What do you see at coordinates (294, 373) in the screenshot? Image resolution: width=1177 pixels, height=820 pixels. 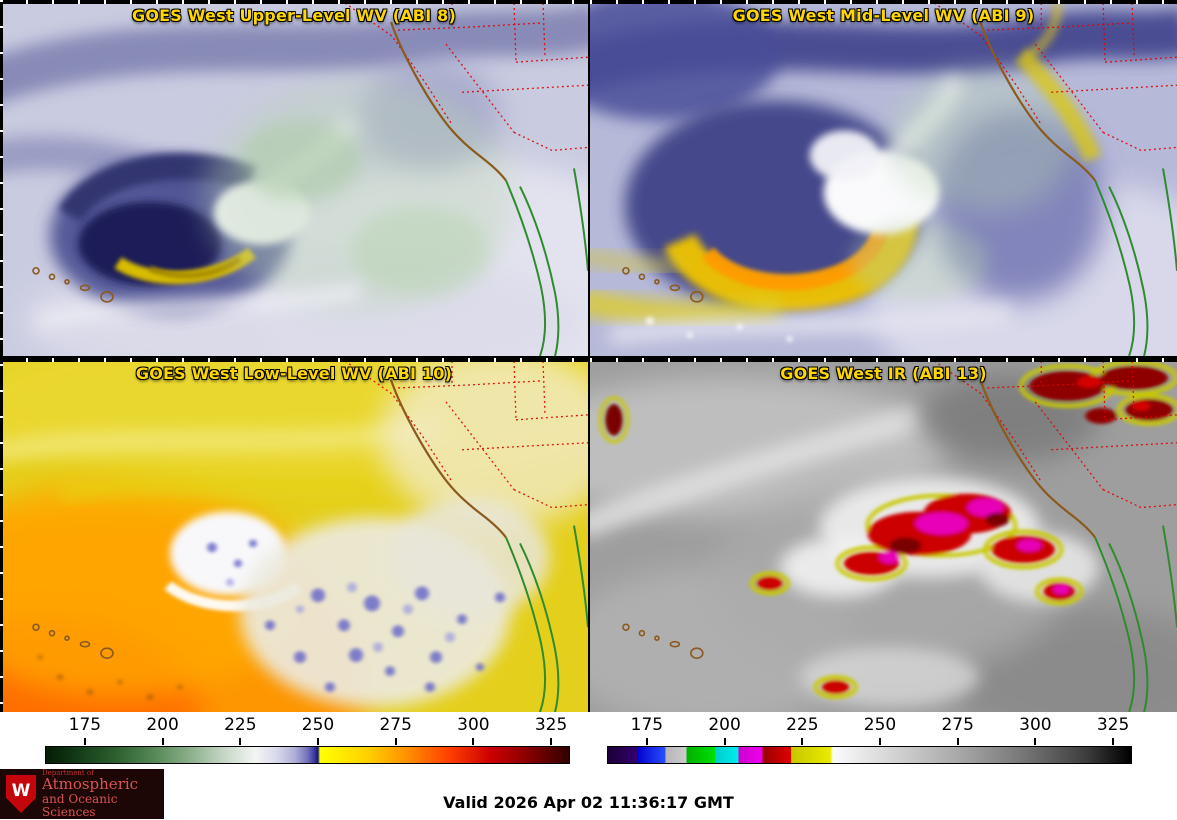 I see `panel-title-low-wv: GOES West Low-Level WV (ABI 10)` at bounding box center [294, 373].